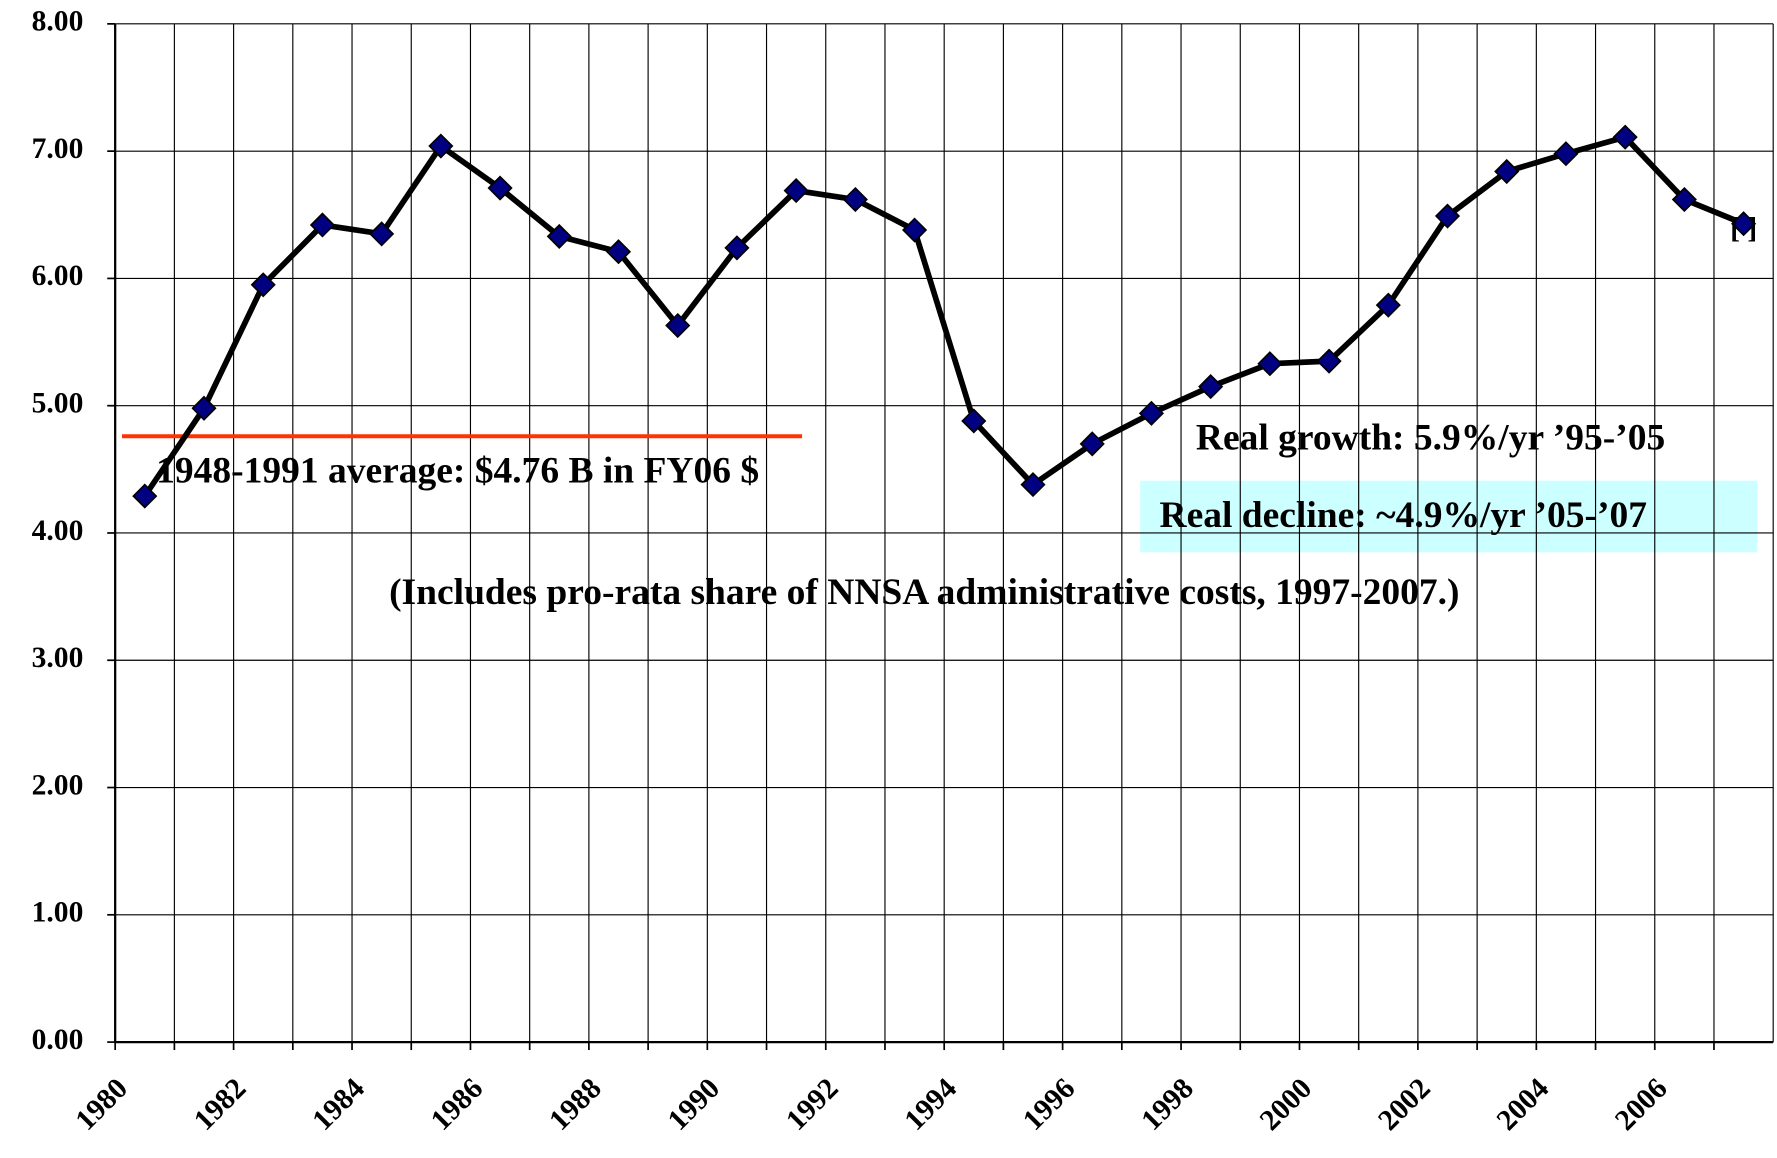 The image size is (1777, 1158). Describe the element at coordinates (58, 276) in the screenshot. I see `y-tick-label: 6.00` at that location.